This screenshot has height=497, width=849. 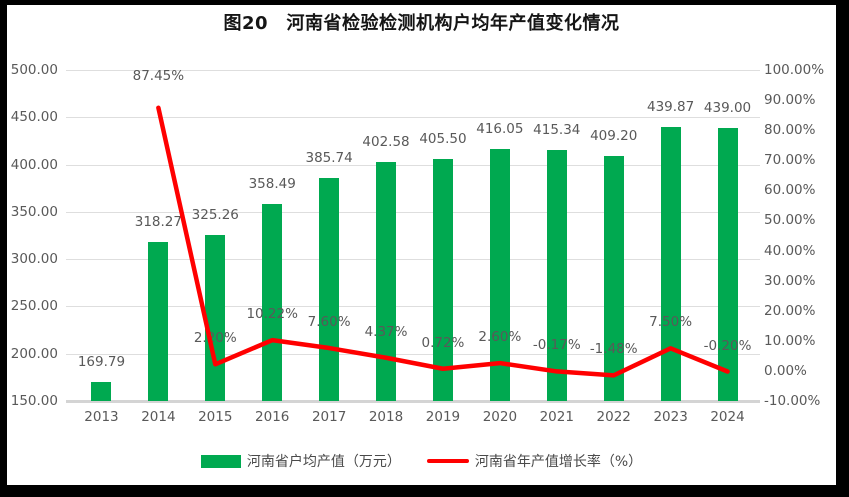 What do you see at coordinates (727, 107) in the screenshot?
I see `bar-value-label: 439.00` at bounding box center [727, 107].